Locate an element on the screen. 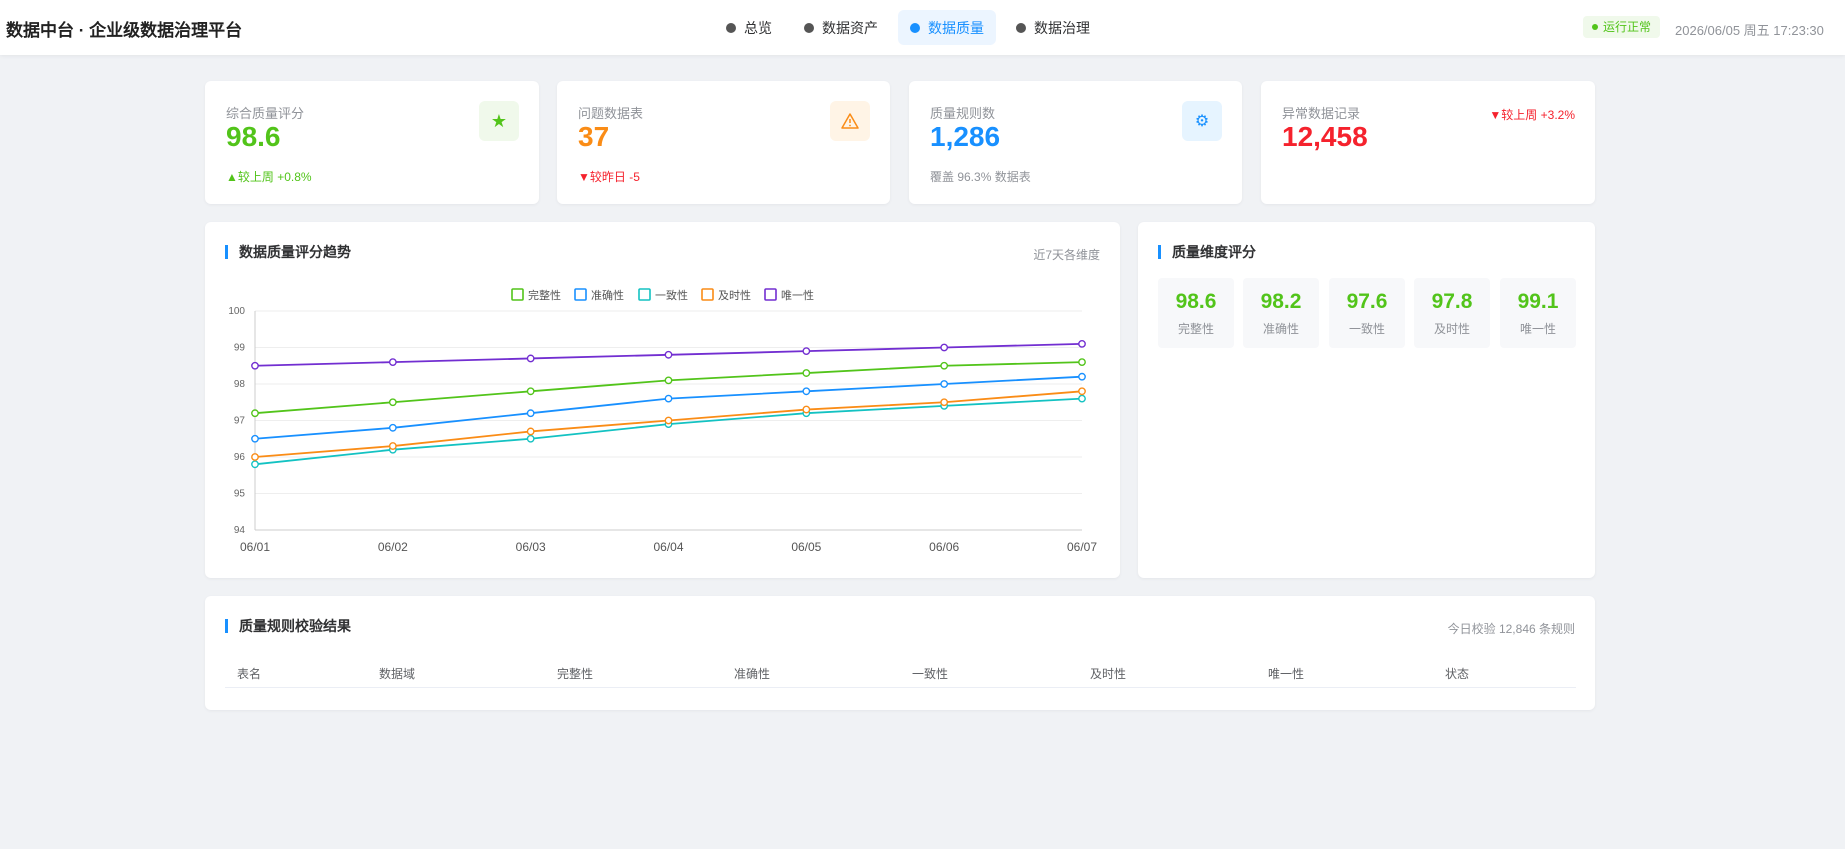  stat-title: 问题数据表 is located at coordinates (611, 113).